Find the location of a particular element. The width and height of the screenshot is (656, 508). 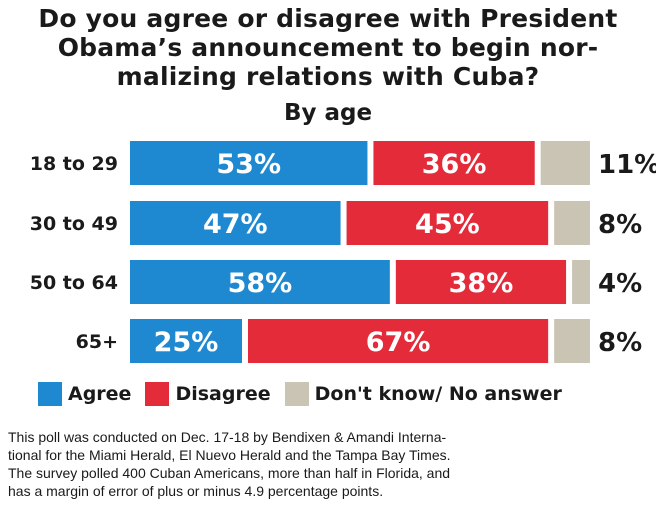

legend-swatch-agree is located at coordinates (50, 394).